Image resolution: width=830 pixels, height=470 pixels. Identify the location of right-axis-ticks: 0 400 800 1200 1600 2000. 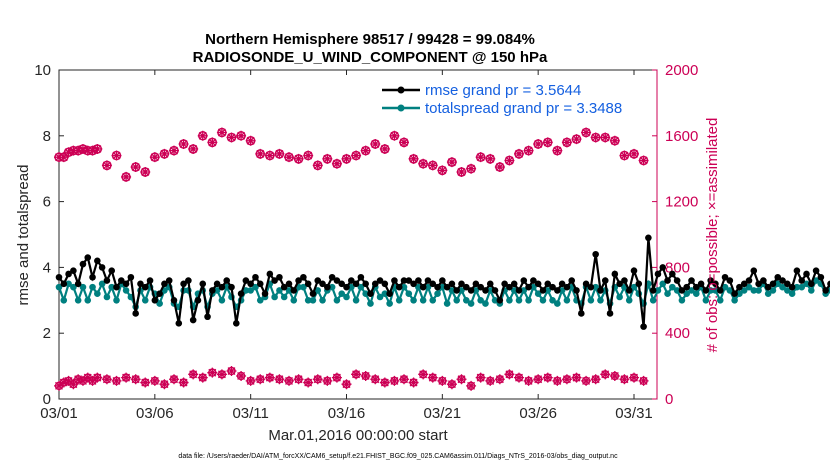
(675, 235).